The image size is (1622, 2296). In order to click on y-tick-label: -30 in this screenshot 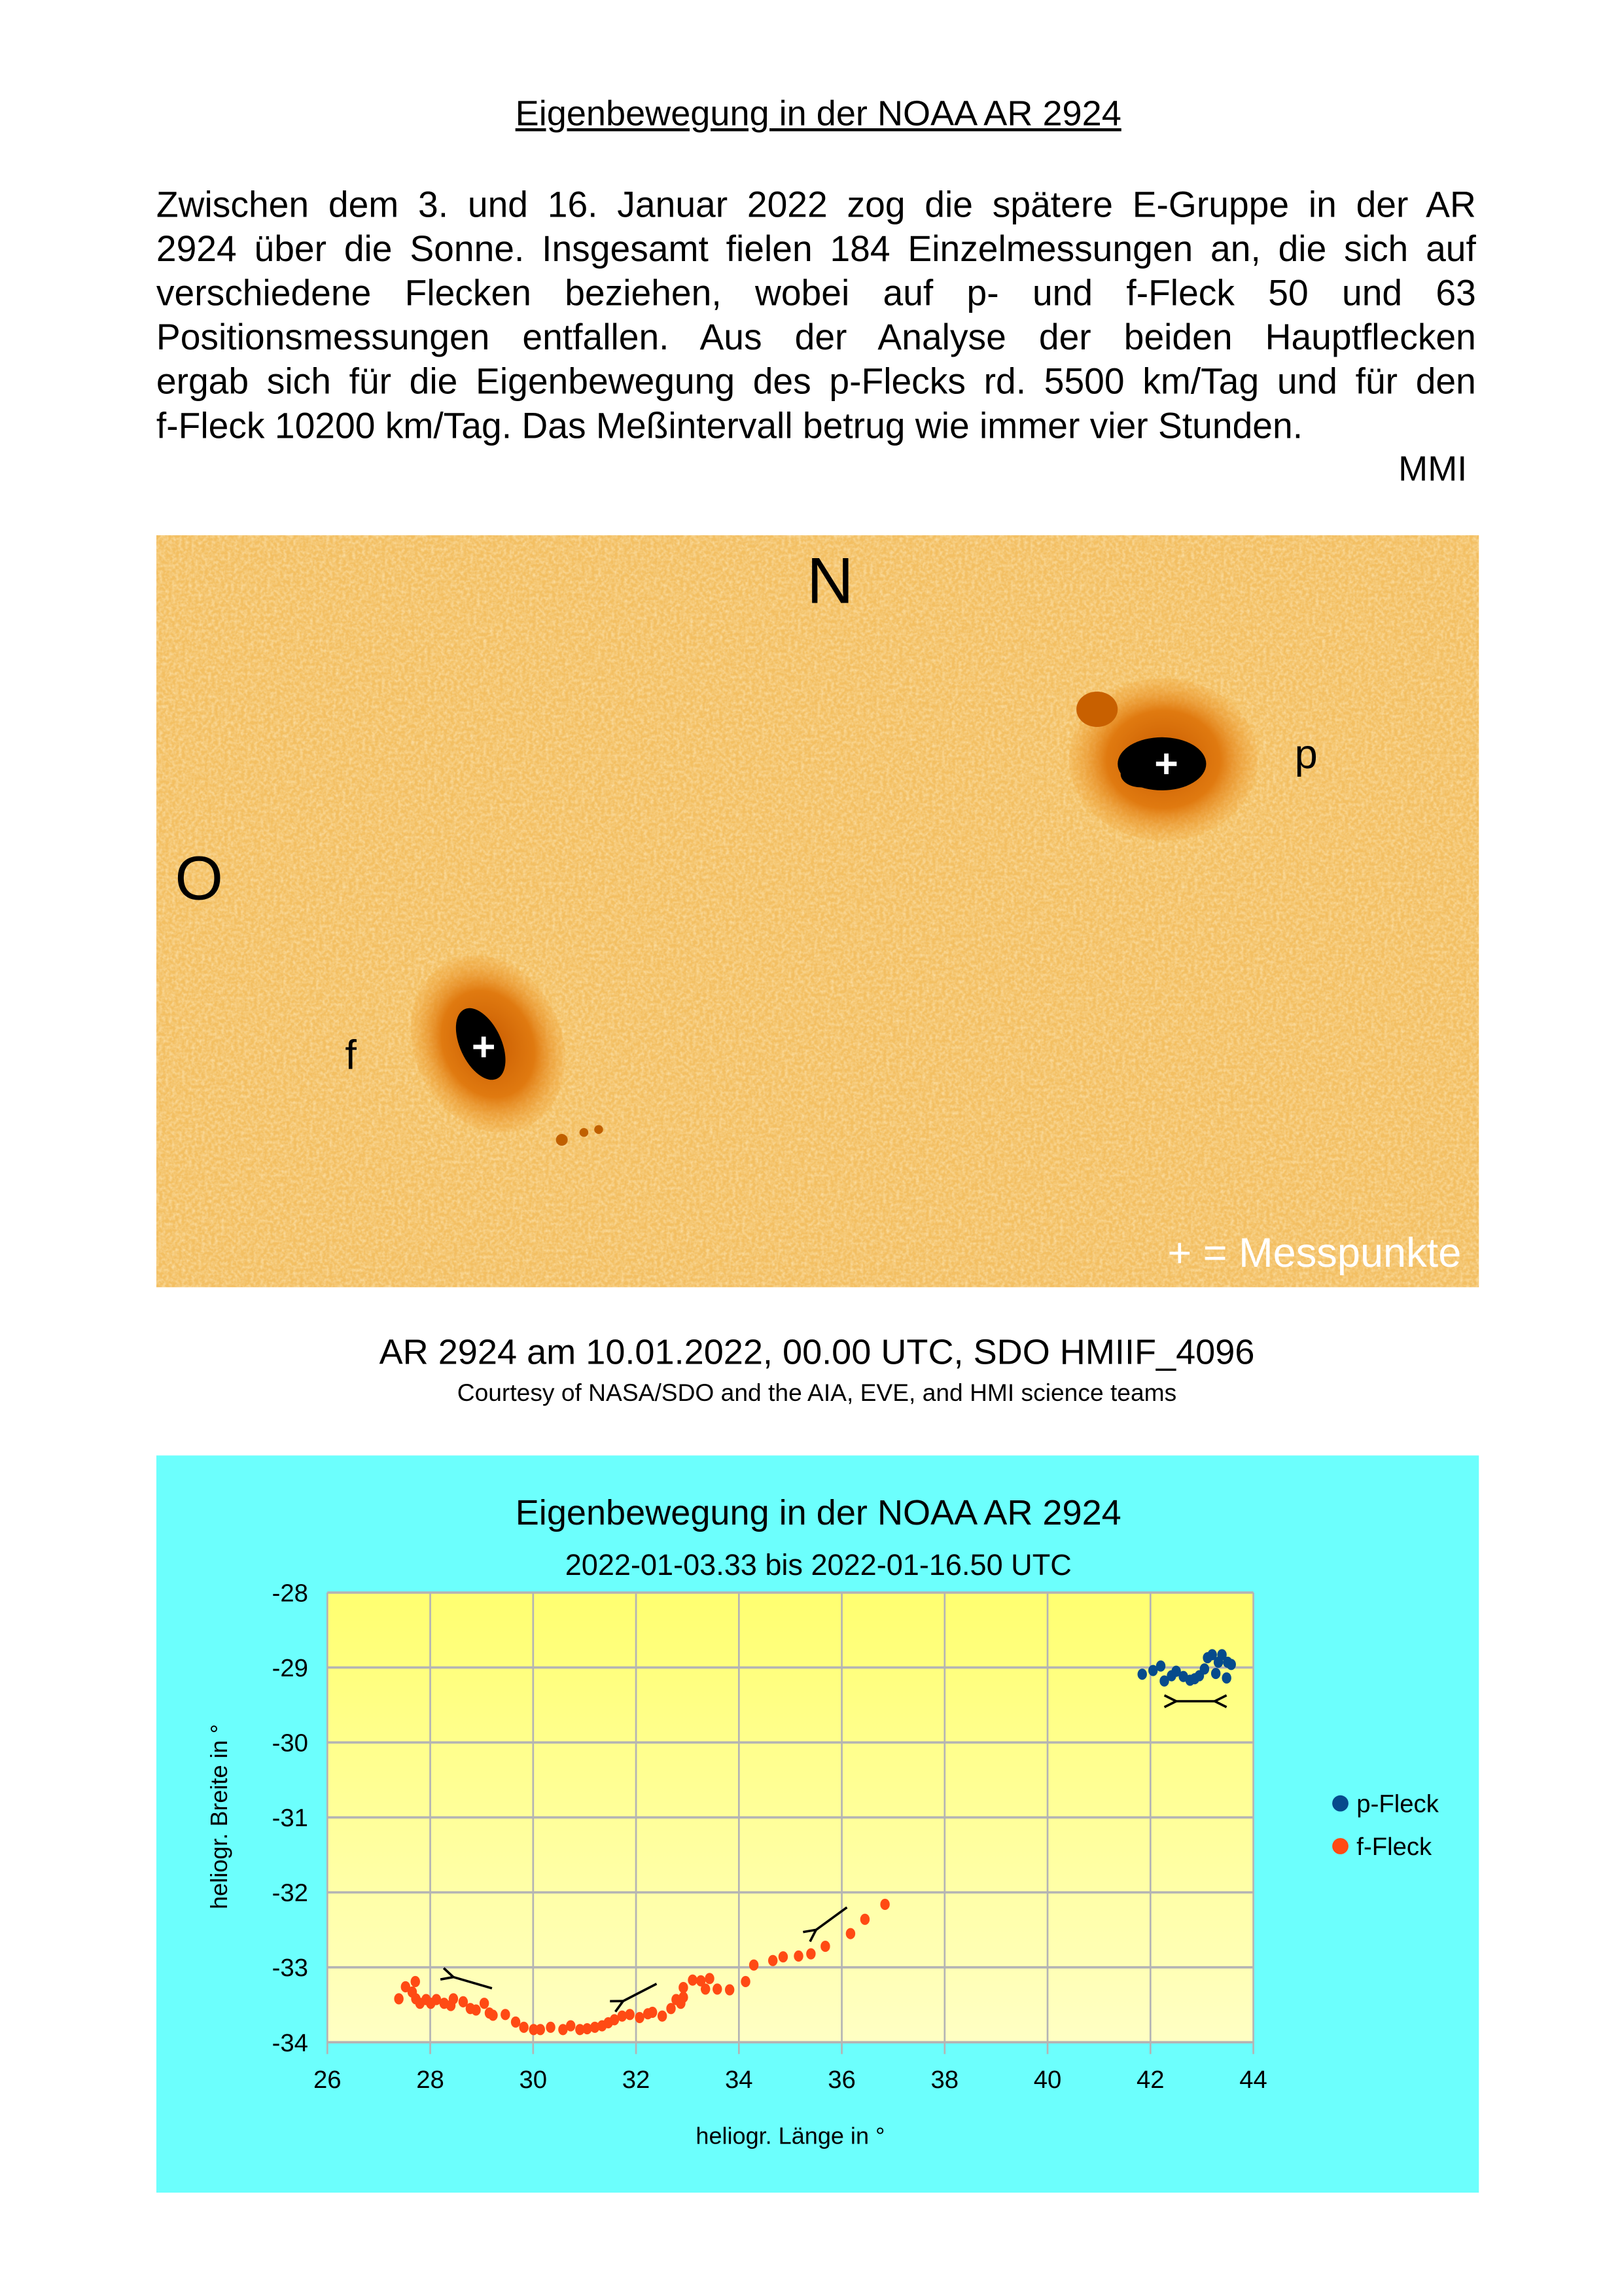, I will do `click(290, 1743)`.